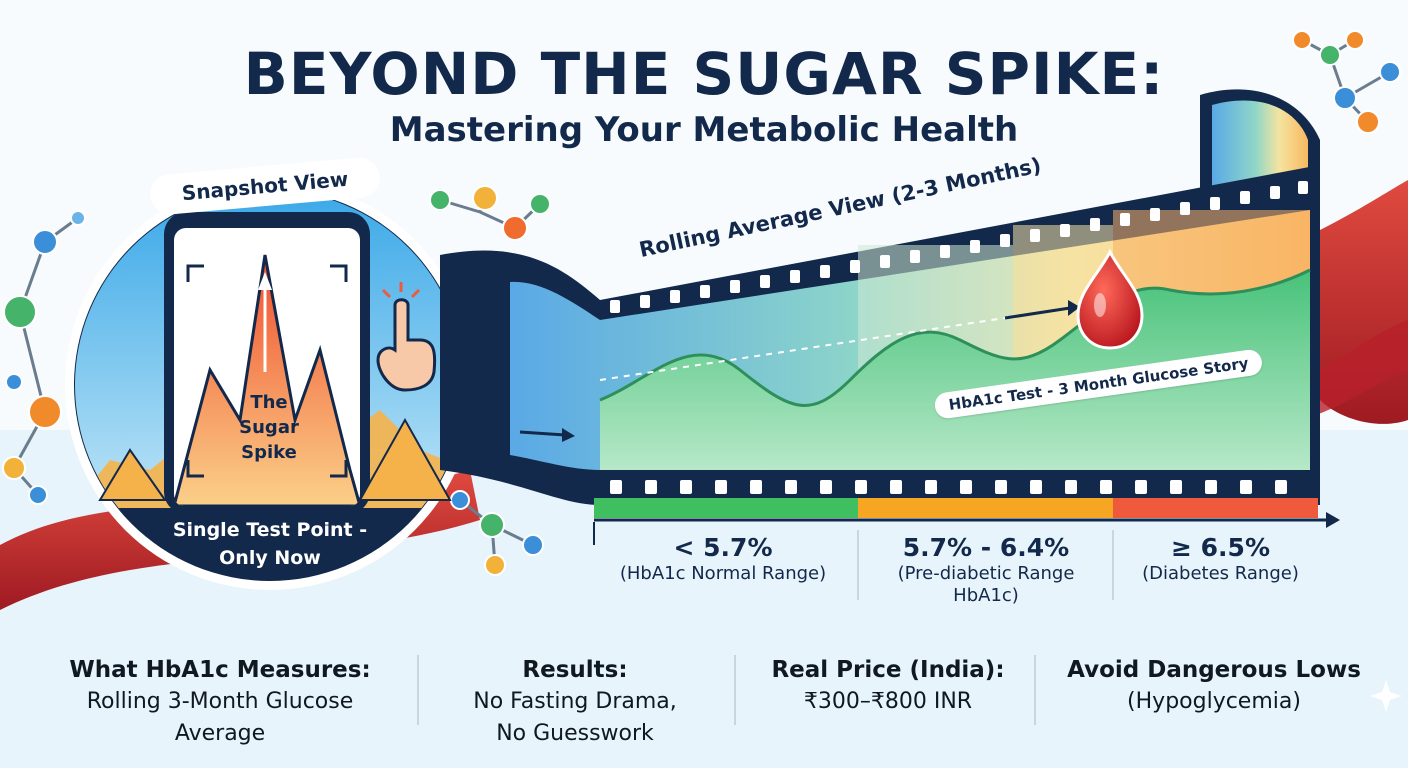 This screenshot has height=768, width=1408. What do you see at coordinates (270, 544) in the screenshot?
I see `single-test-caption: Single Test Point - Only Now` at bounding box center [270, 544].